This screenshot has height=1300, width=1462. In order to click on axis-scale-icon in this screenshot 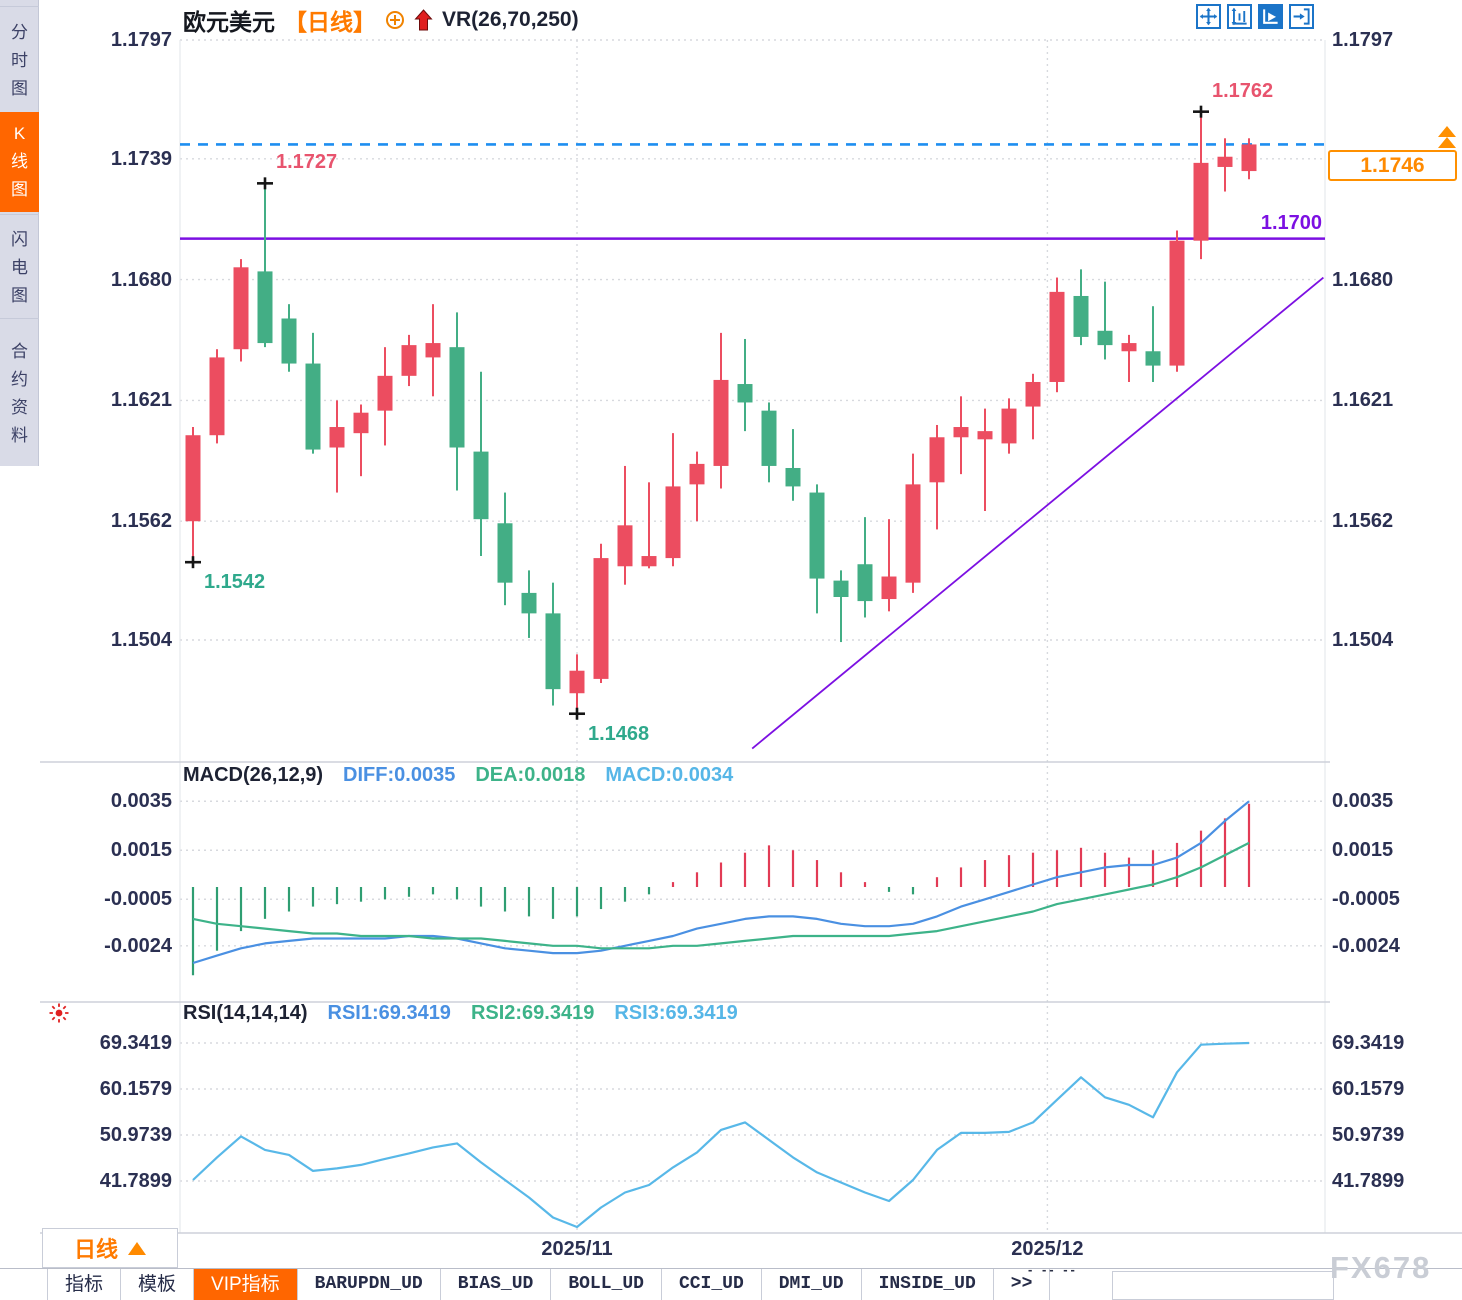, I will do `click(1239, 16)`.